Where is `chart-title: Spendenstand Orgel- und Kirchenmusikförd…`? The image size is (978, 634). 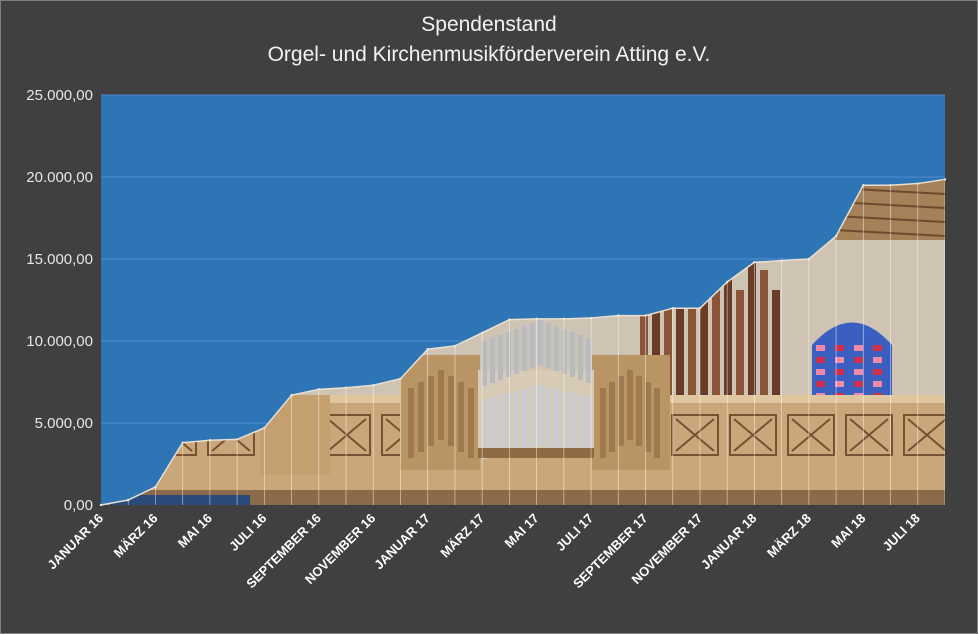
chart-title: Spendenstand Orgel- und Kirchenmusikförd… is located at coordinates (489, 40).